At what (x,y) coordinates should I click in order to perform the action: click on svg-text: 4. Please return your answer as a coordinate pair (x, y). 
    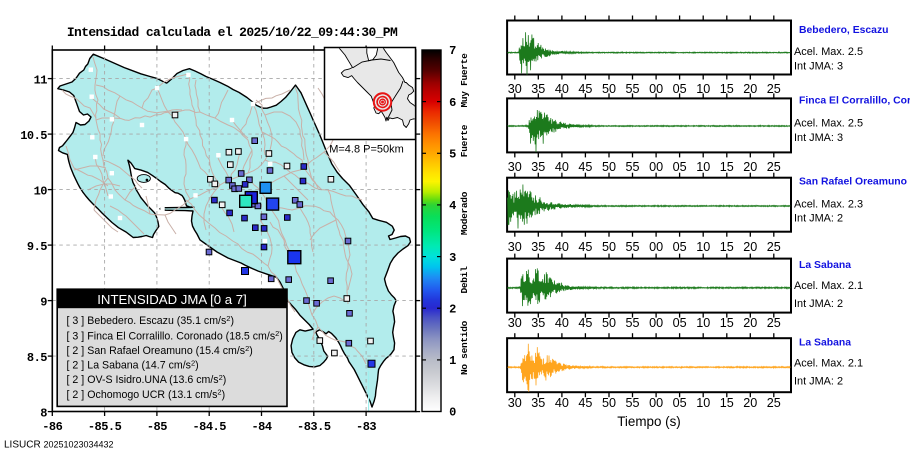
    Looking at the image, I should click on (452, 206).